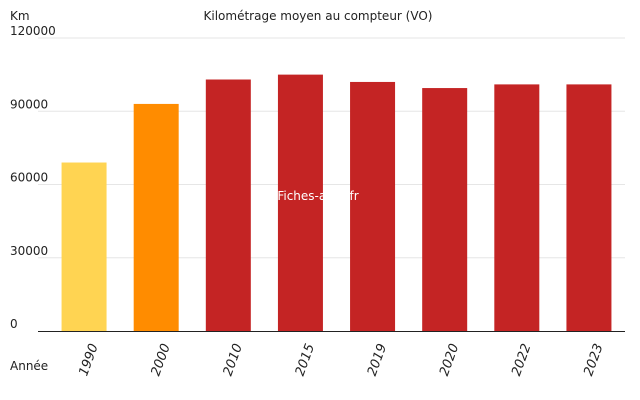  Describe the element at coordinates (29, 251) in the screenshot. I see `y-tick-label: 30000` at that location.